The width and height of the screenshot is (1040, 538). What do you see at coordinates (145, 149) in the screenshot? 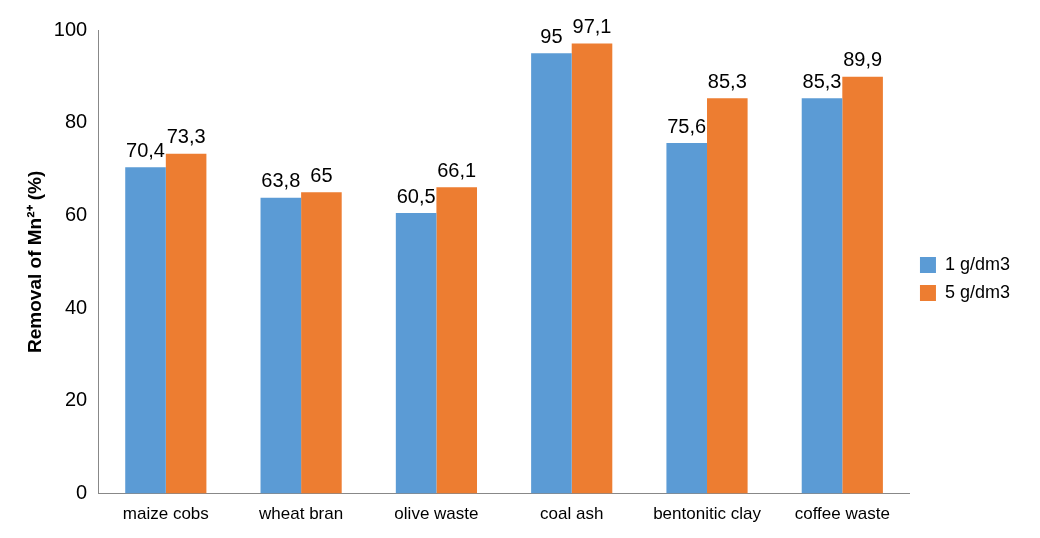
I see `data-label: 70,4` at bounding box center [145, 149].